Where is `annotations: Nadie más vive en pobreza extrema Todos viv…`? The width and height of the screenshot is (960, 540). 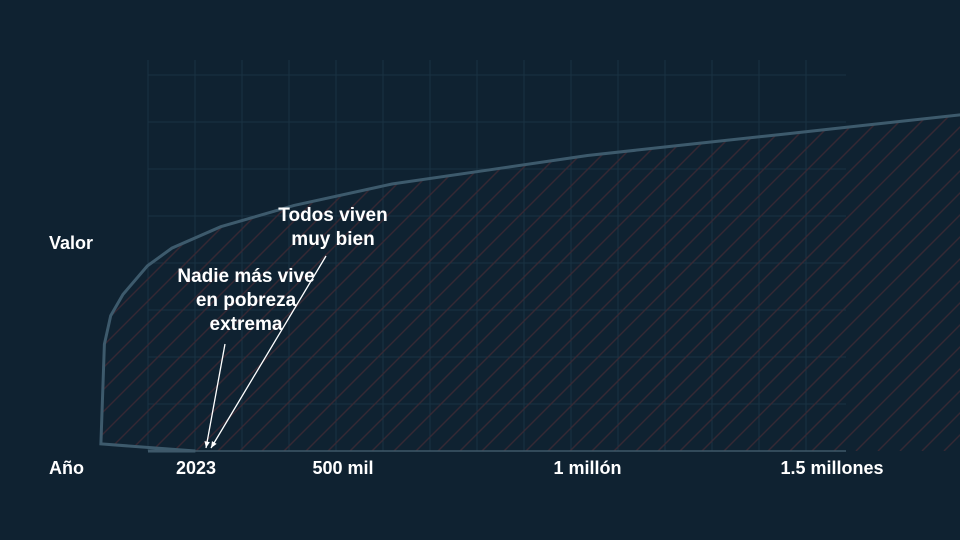
annotations: Nadie más vive en pobreza extrema Todos viv… is located at coordinates (282, 327).